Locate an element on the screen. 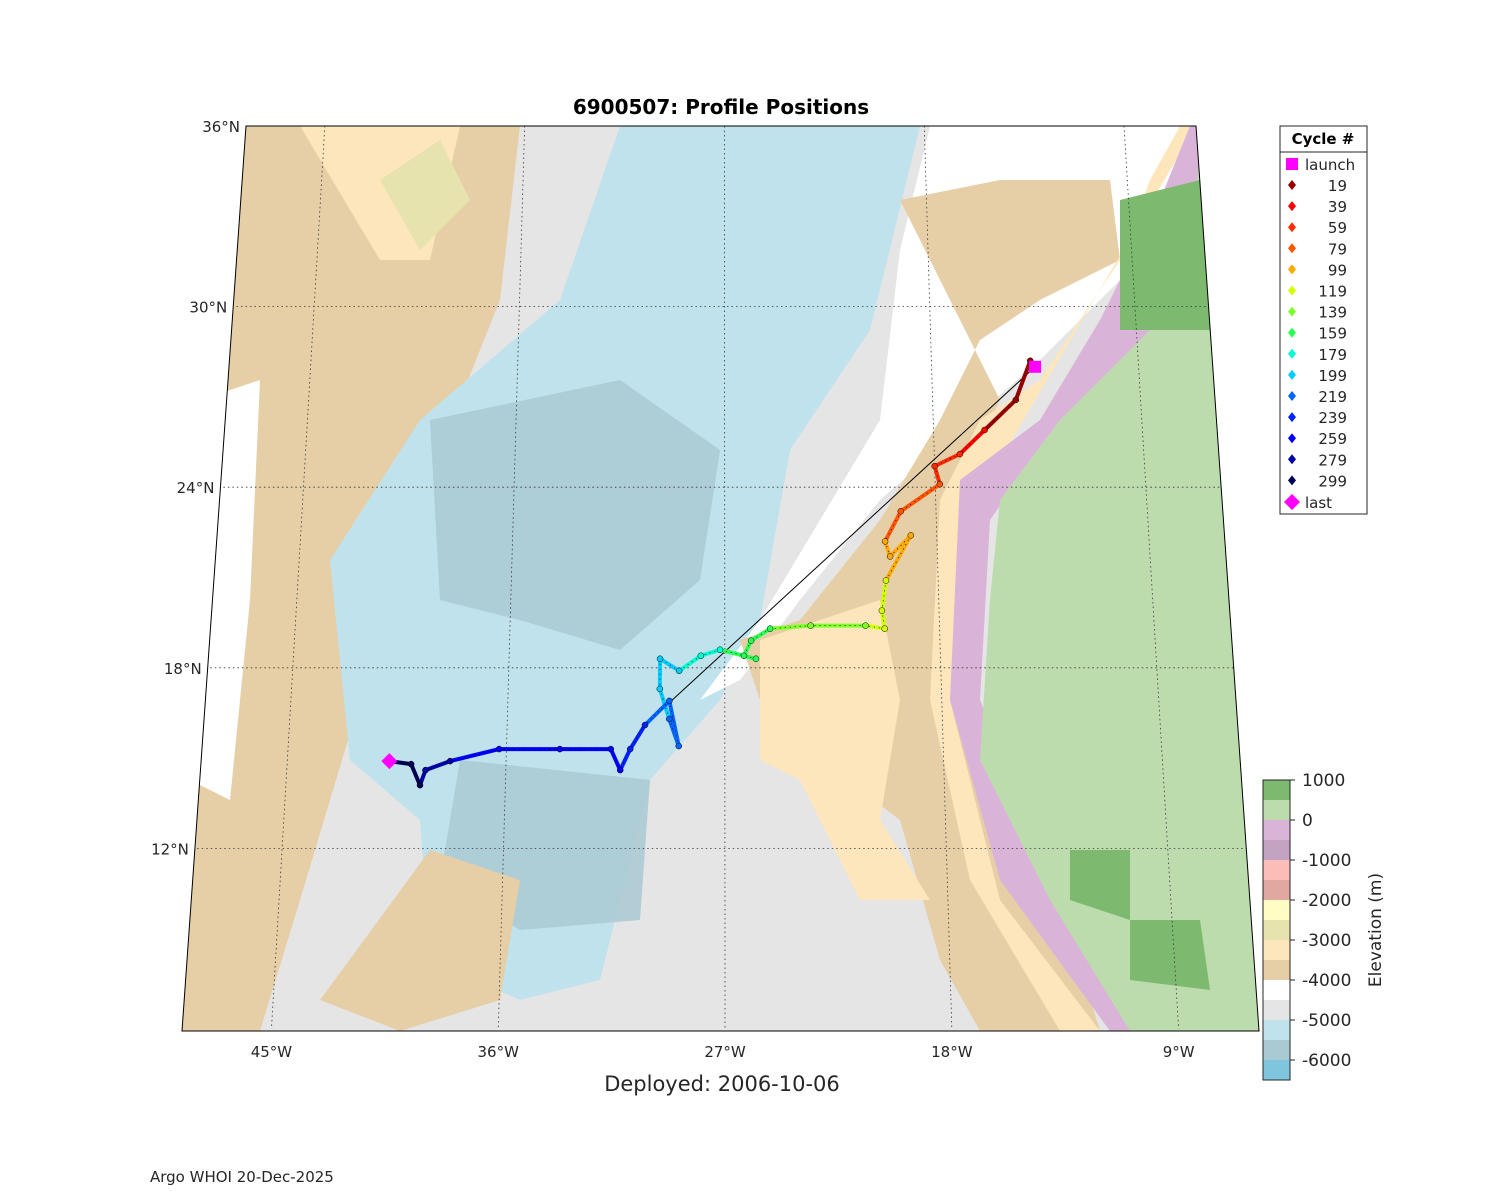  legend-cycle-label: 59 is located at coordinates (1337, 228).